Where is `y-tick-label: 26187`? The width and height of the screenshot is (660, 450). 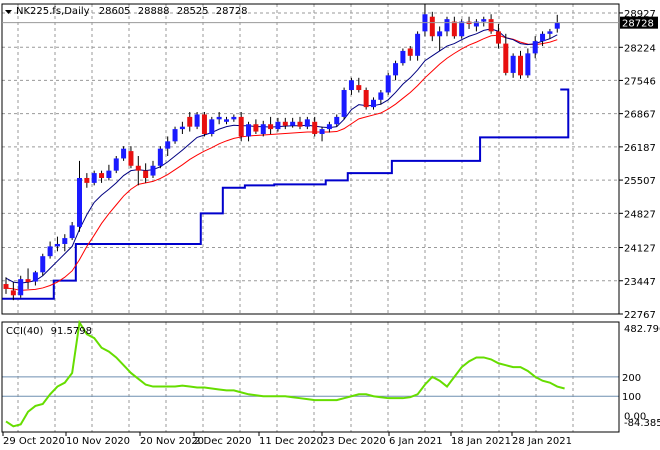 y-tick-label: 26187 is located at coordinates (640, 148).